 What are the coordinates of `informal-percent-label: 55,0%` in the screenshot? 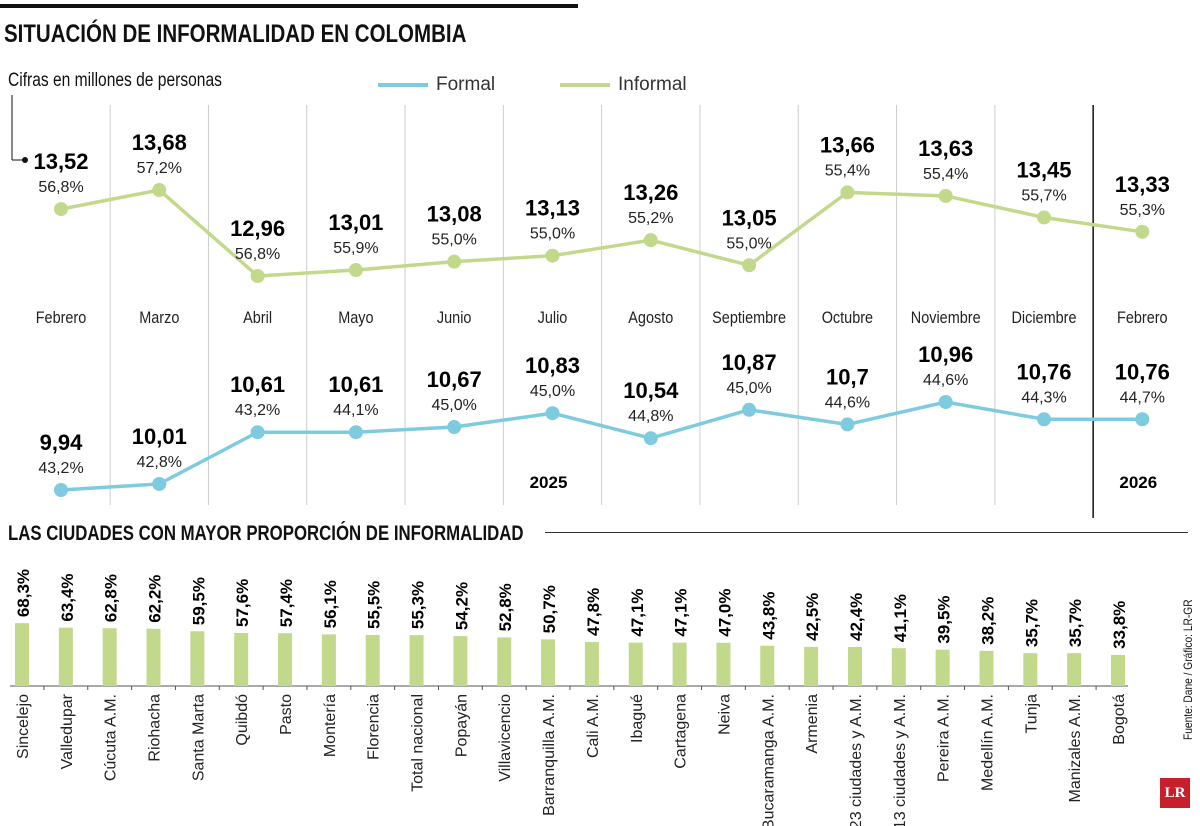 It's located at (552, 234).